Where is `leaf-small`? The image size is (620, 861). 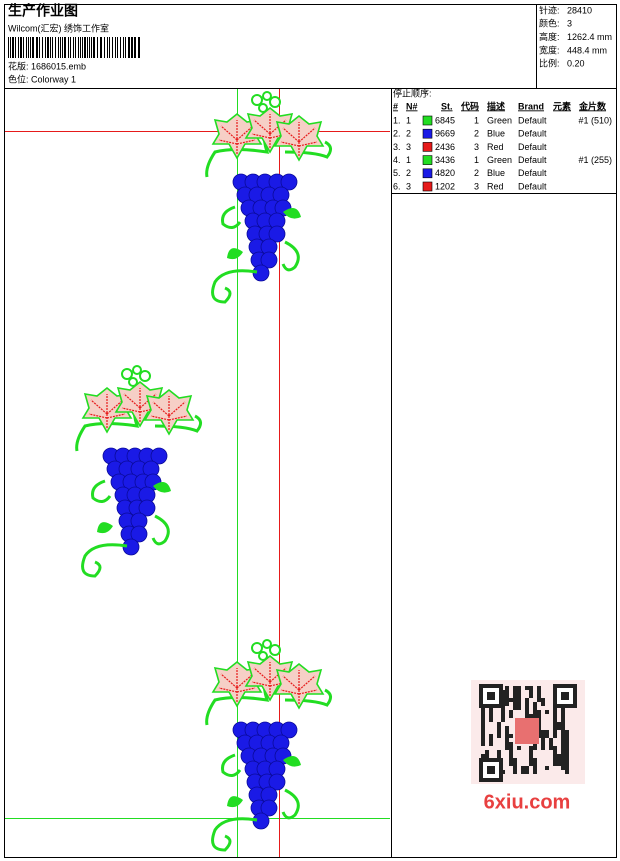 leaf-small is located at coordinates (264, 234).